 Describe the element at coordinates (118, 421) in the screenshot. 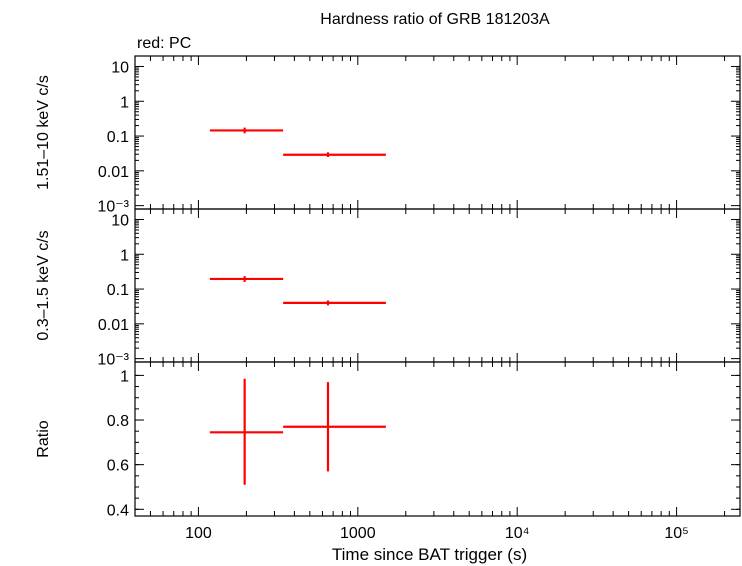

I see `y-tick-label: 0.8` at that location.